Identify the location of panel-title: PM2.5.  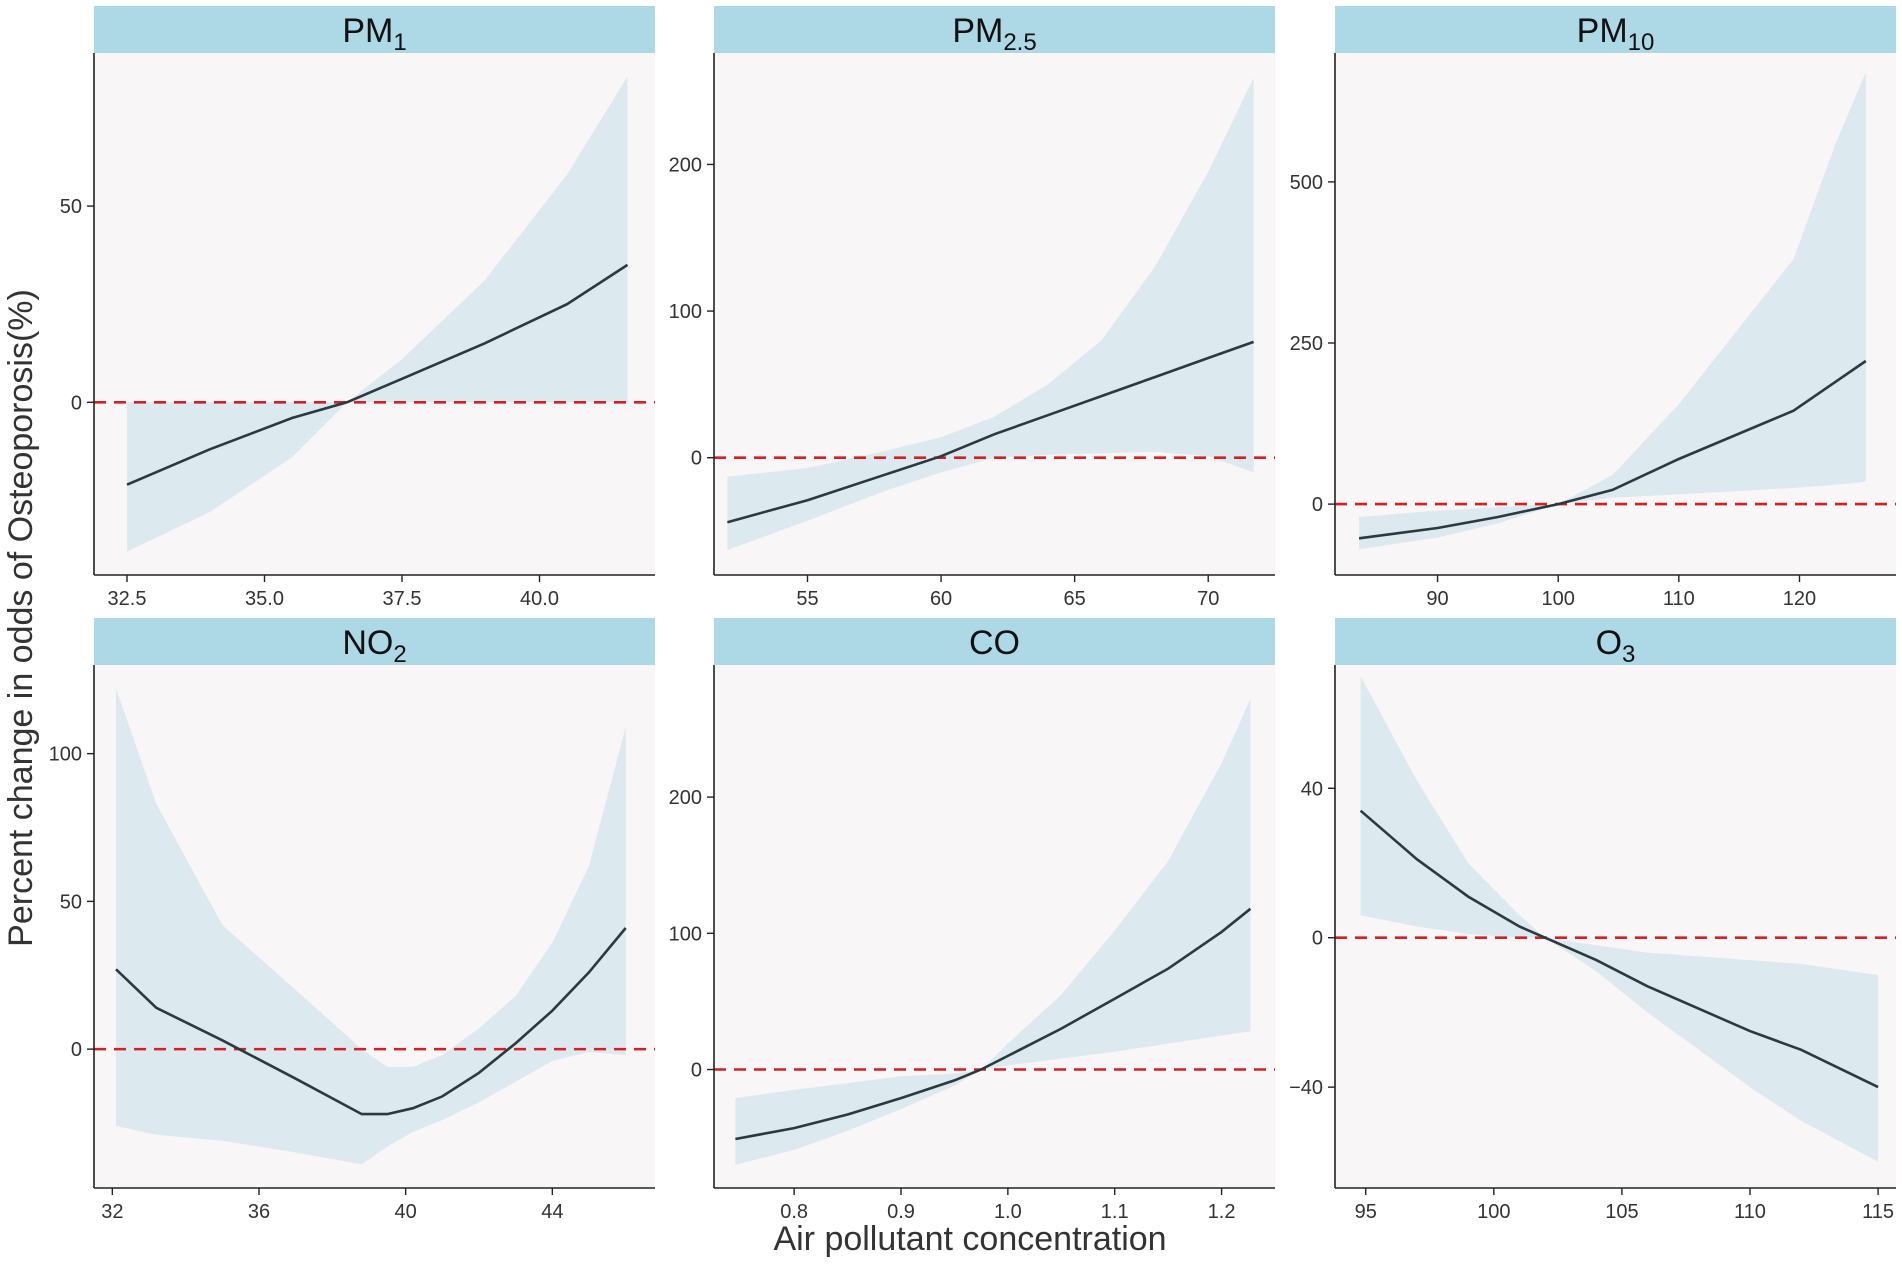
(994, 34).